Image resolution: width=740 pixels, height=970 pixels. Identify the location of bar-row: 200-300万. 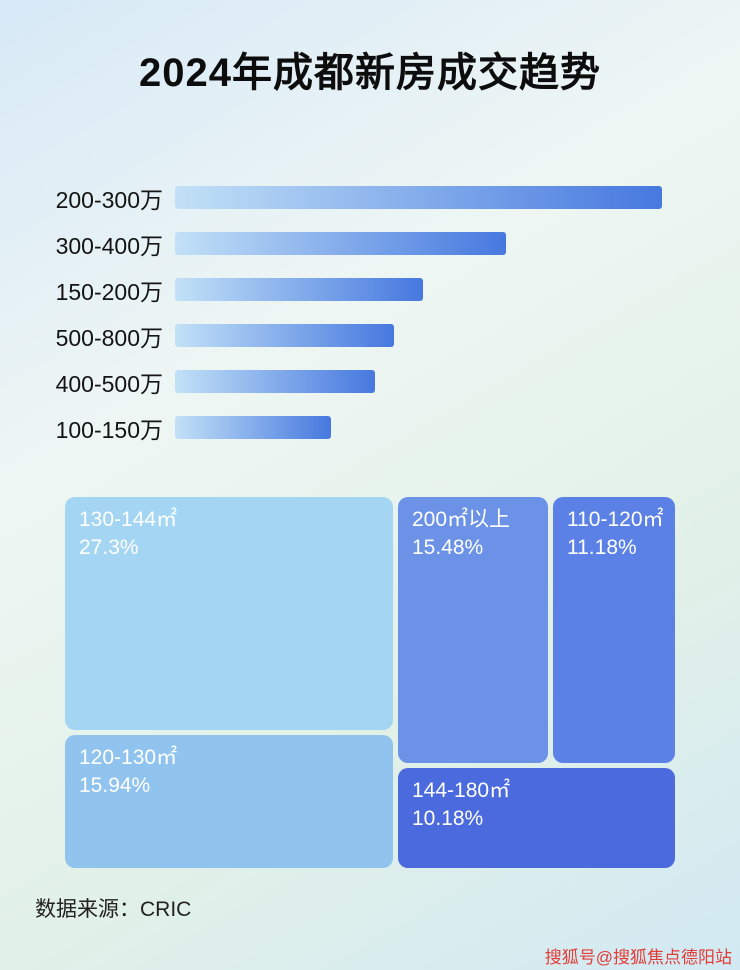
(370, 199).